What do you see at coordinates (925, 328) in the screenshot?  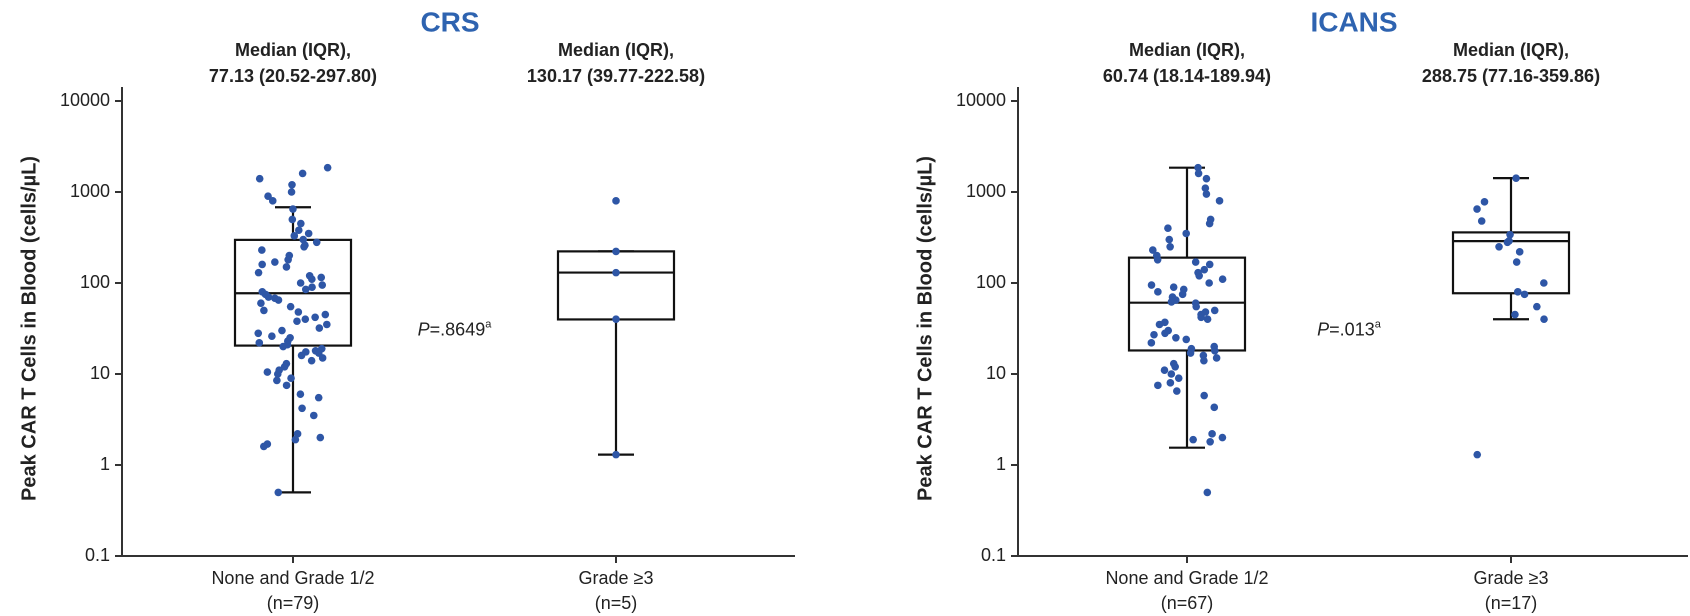 I see `y-axis-label: Peak CAR T Cells in Blood (cells/µL)` at bounding box center [925, 328].